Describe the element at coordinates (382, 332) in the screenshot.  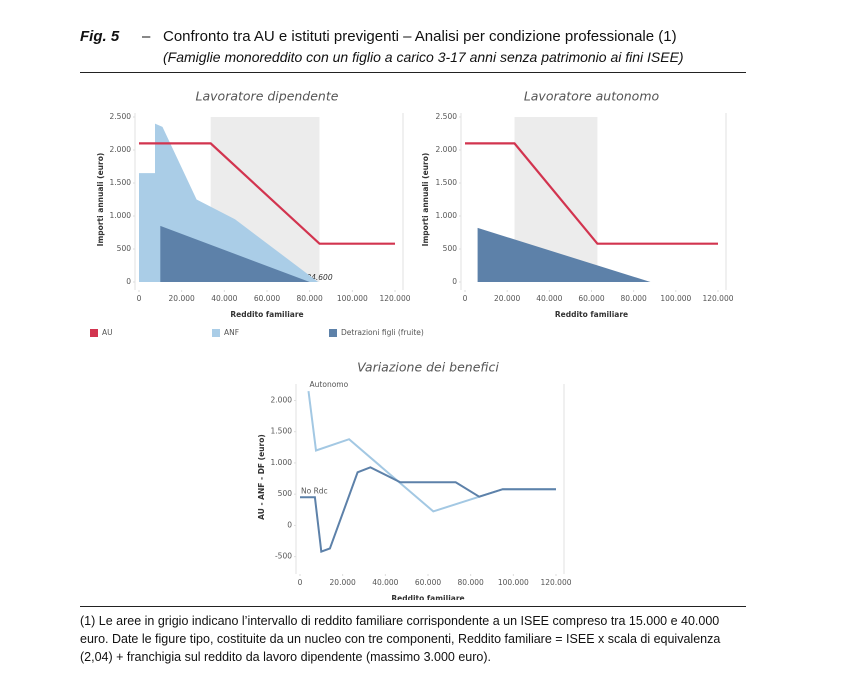
I see `legend-label: Detrazioni figli (fruite)` at that location.